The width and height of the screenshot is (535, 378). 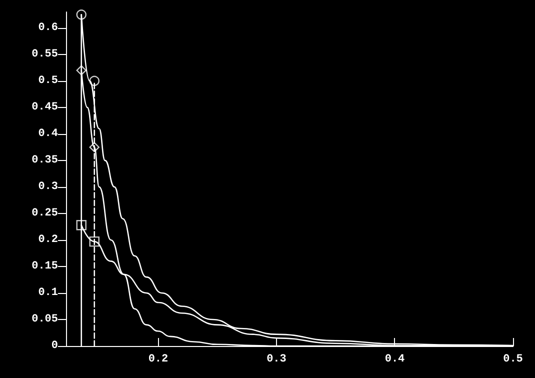 I want to click on y-tick-label: 0.1, so click(x=48, y=292).